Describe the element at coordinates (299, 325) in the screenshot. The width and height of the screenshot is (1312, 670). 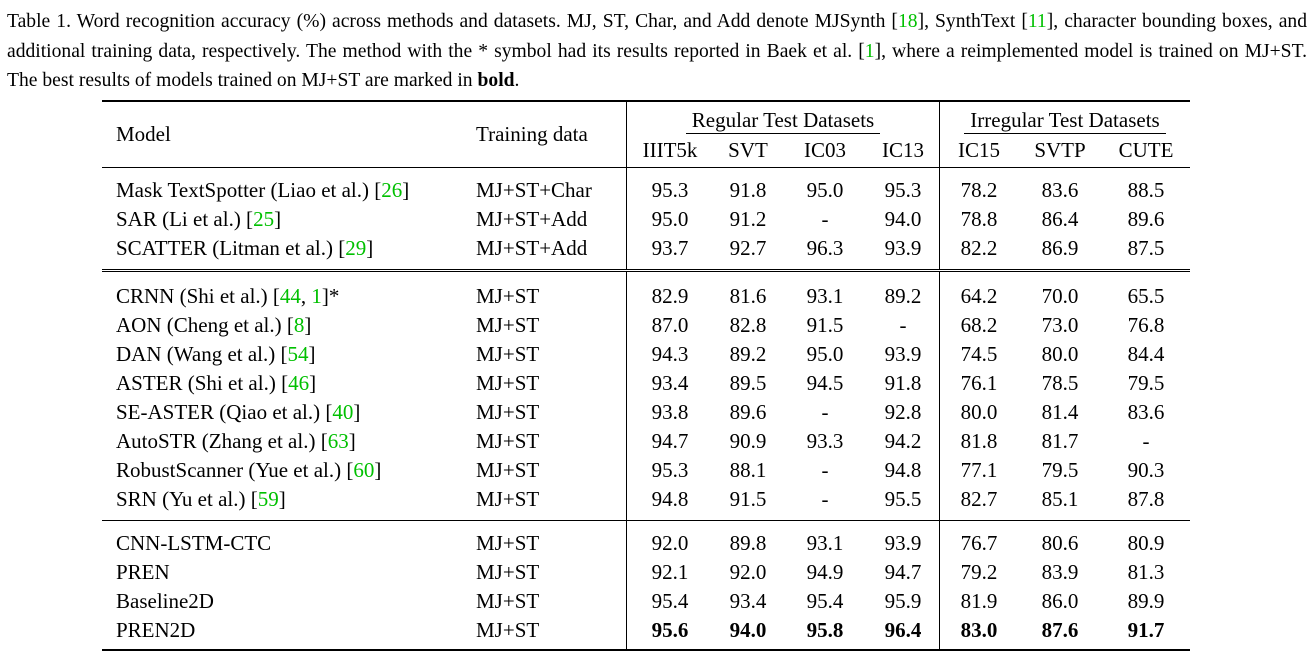
I see `citation-link: 8` at that location.